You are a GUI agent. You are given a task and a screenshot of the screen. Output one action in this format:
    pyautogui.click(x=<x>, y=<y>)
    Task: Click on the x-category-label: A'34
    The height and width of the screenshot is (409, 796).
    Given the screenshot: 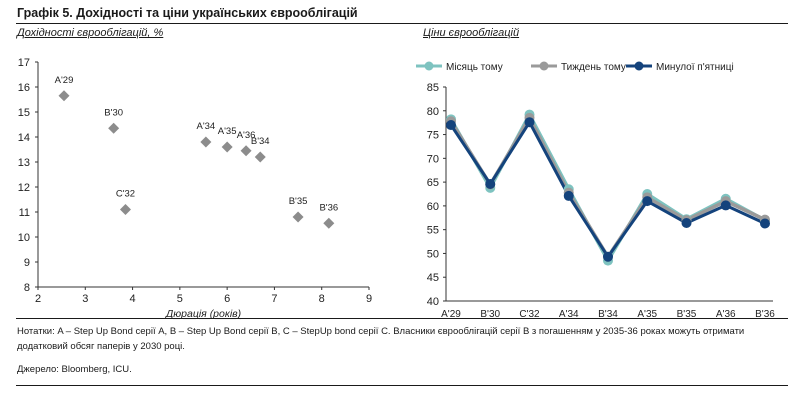 What is the action you would take?
    pyautogui.click(x=569, y=314)
    